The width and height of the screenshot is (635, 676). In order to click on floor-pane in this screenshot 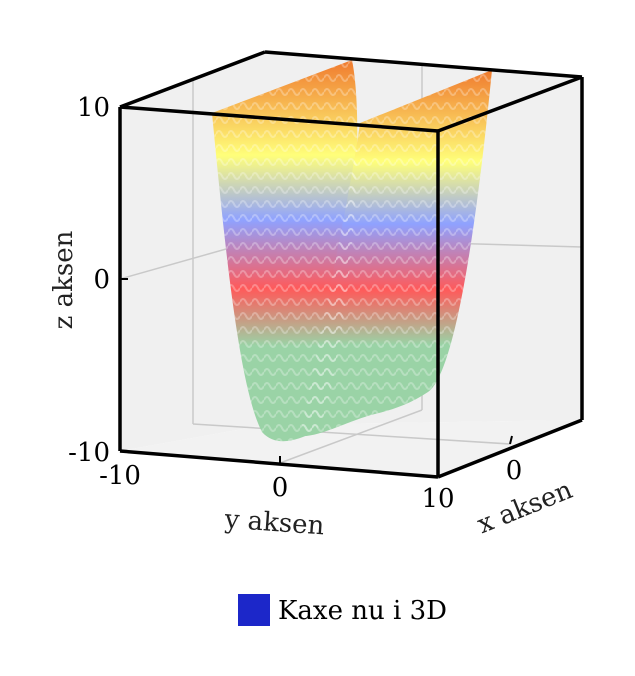, I will do `click(351, 448)`.